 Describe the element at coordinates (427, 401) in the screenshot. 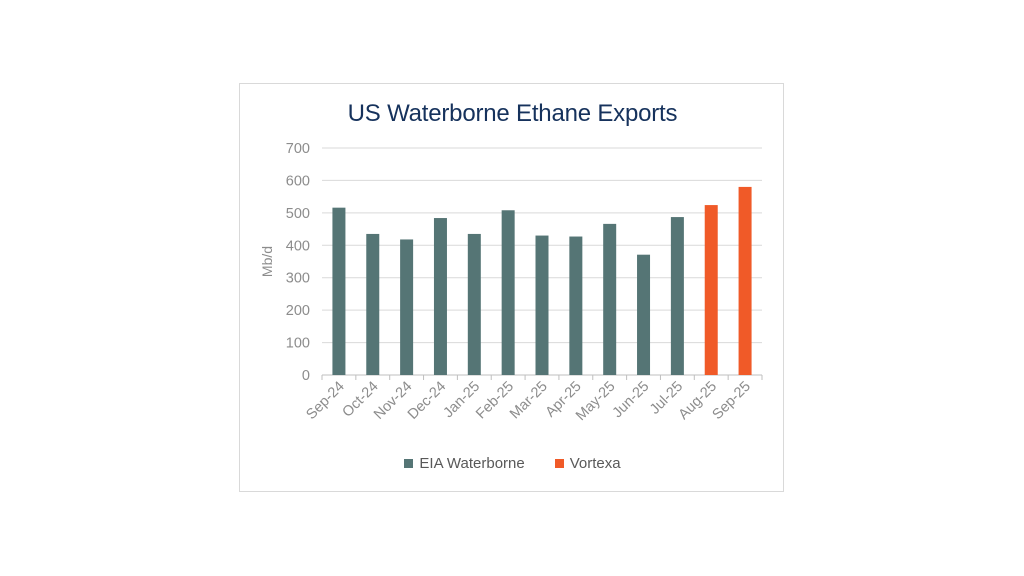

I see `x-tick-label: Dec-24` at that location.